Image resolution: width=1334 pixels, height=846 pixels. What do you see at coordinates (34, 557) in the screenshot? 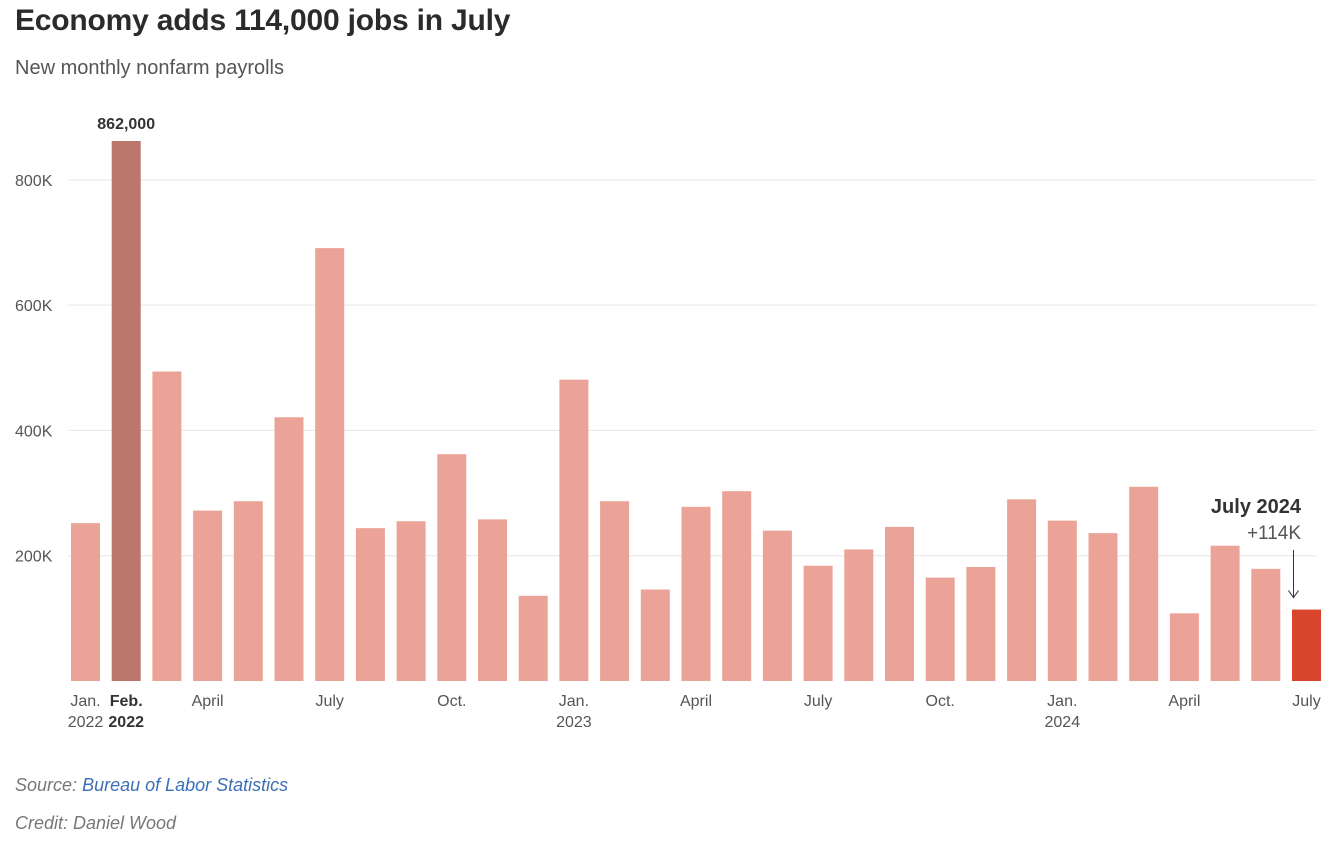
I see `y-tick-label: 200K` at bounding box center [34, 557].